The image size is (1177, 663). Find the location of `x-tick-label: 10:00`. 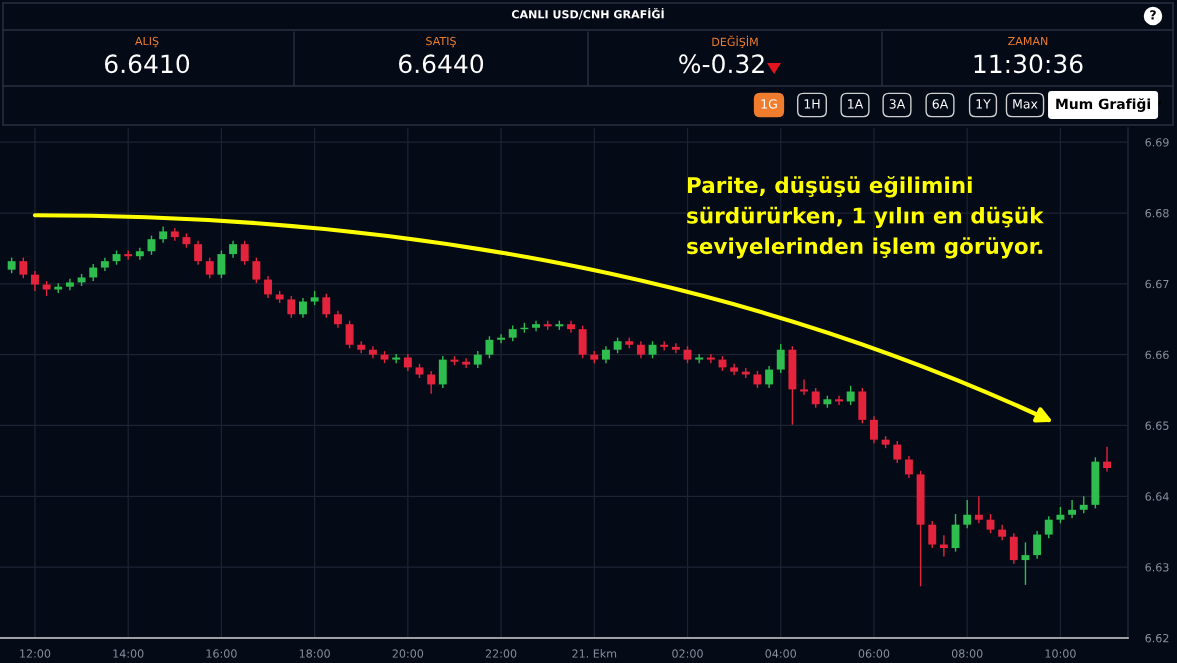

x-tick-label: 10:00 is located at coordinates (1060, 653).